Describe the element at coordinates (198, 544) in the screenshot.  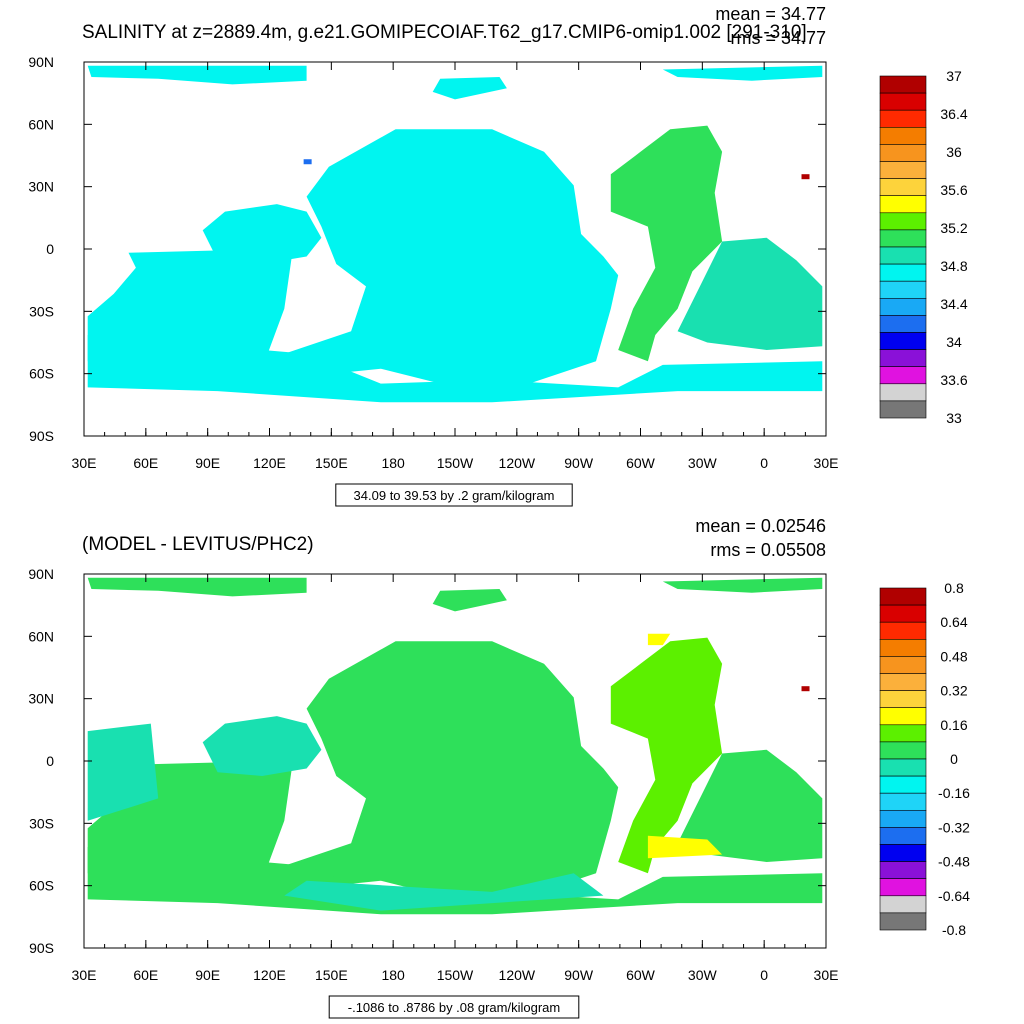
I see `chart-title: (MODEL - LEVITUS/PHC2)` at that location.